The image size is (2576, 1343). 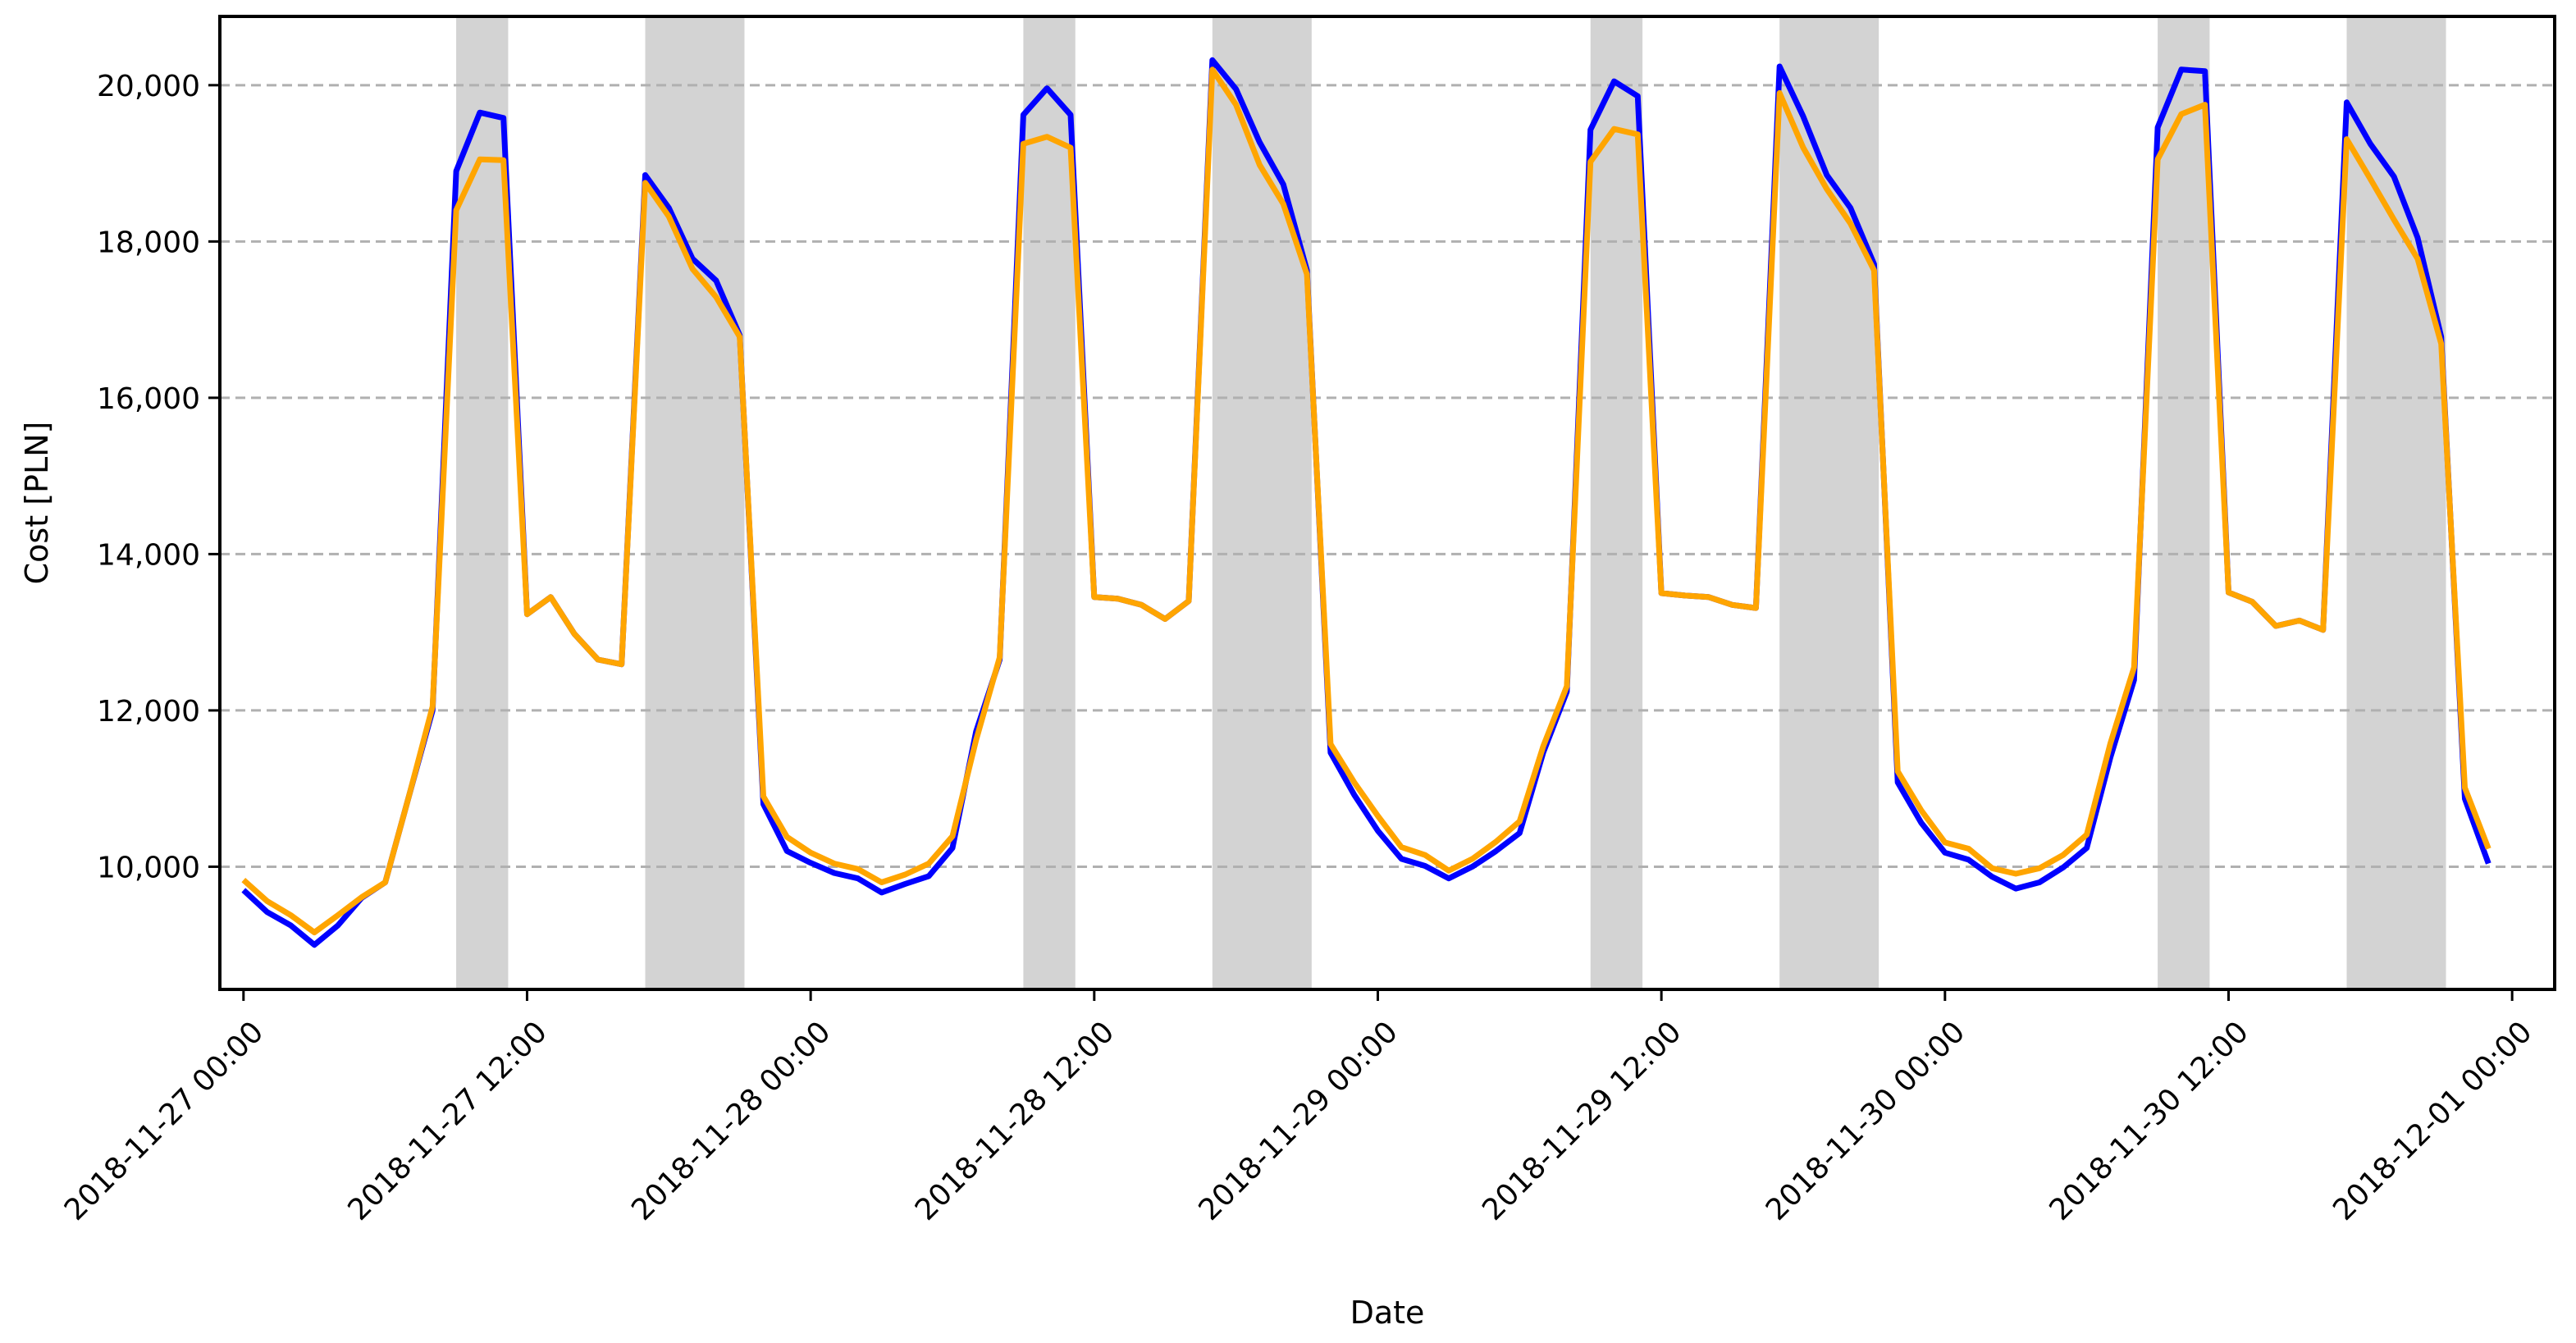 I want to click on y-axis-ticks: 10,000 12,000 14,000 16,000 18,000 20,000, so click(x=158, y=477).